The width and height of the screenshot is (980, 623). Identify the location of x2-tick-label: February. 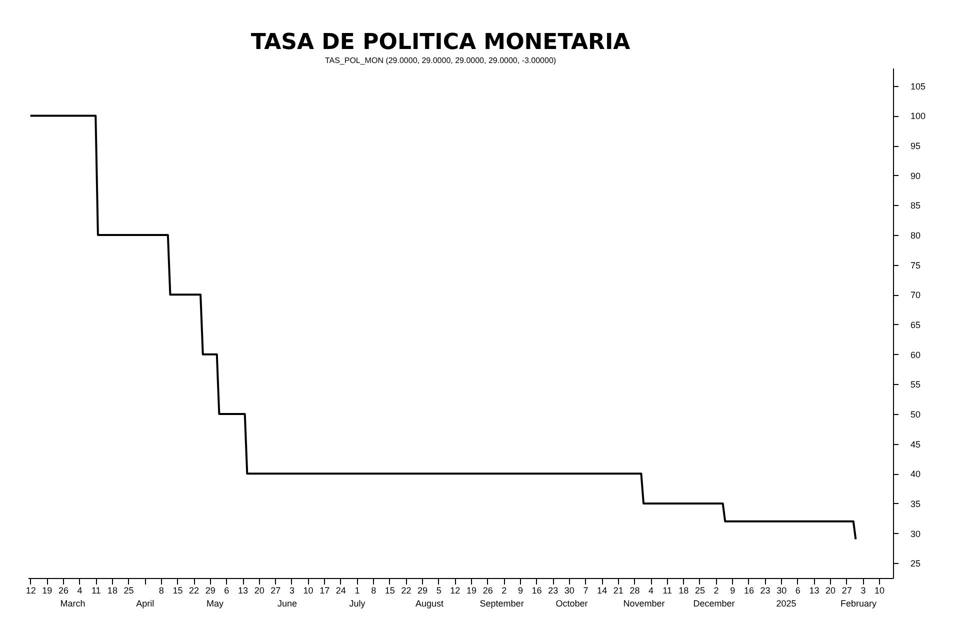
(859, 603).